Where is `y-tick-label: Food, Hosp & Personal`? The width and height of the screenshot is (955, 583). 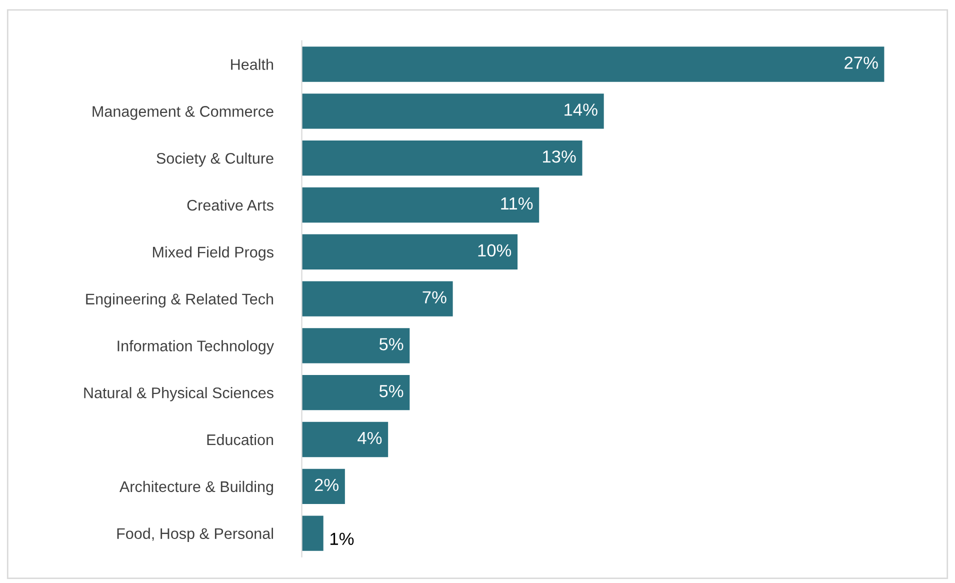
y-tick-label: Food, Hosp & Personal is located at coordinates (195, 535).